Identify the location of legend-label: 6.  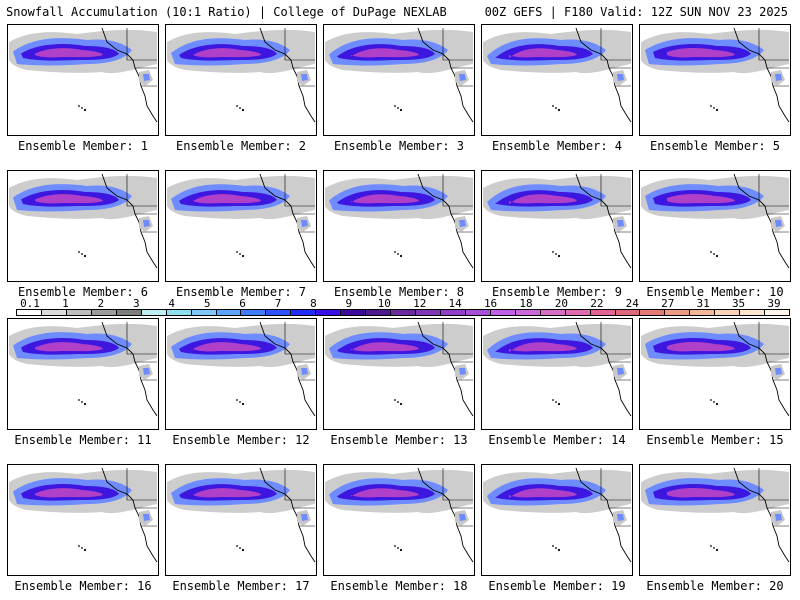
(242, 303).